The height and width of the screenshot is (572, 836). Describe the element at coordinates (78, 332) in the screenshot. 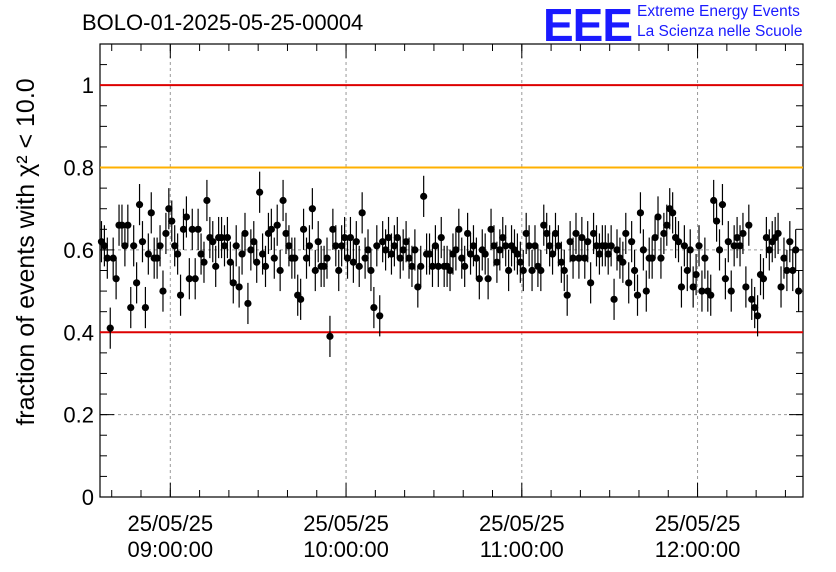

I see `y-tick-label: 0.4` at that location.